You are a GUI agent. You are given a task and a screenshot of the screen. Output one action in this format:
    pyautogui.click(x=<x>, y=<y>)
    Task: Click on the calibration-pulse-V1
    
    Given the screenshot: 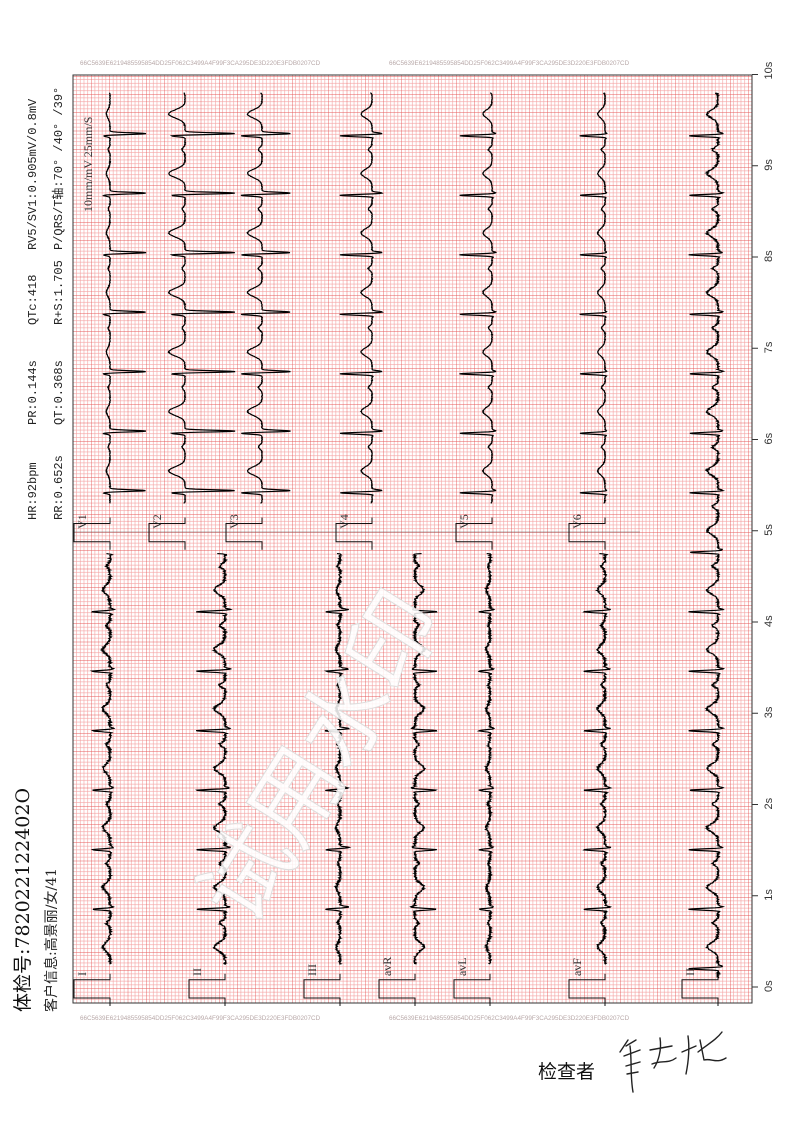 What is the action you would take?
    pyautogui.click(x=92, y=533)
    